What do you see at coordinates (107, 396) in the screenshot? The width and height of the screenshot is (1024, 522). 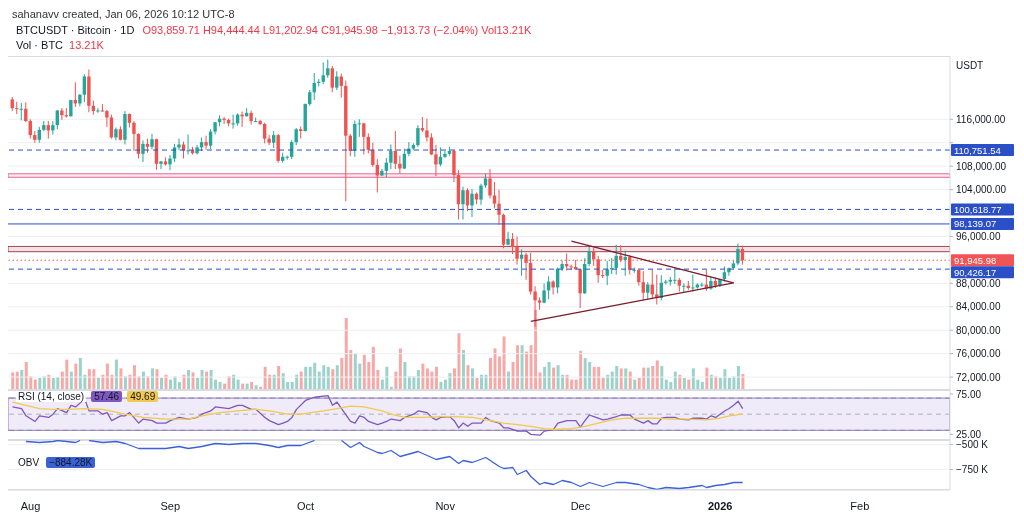 I see `annotation: 57.46` at bounding box center [107, 396].